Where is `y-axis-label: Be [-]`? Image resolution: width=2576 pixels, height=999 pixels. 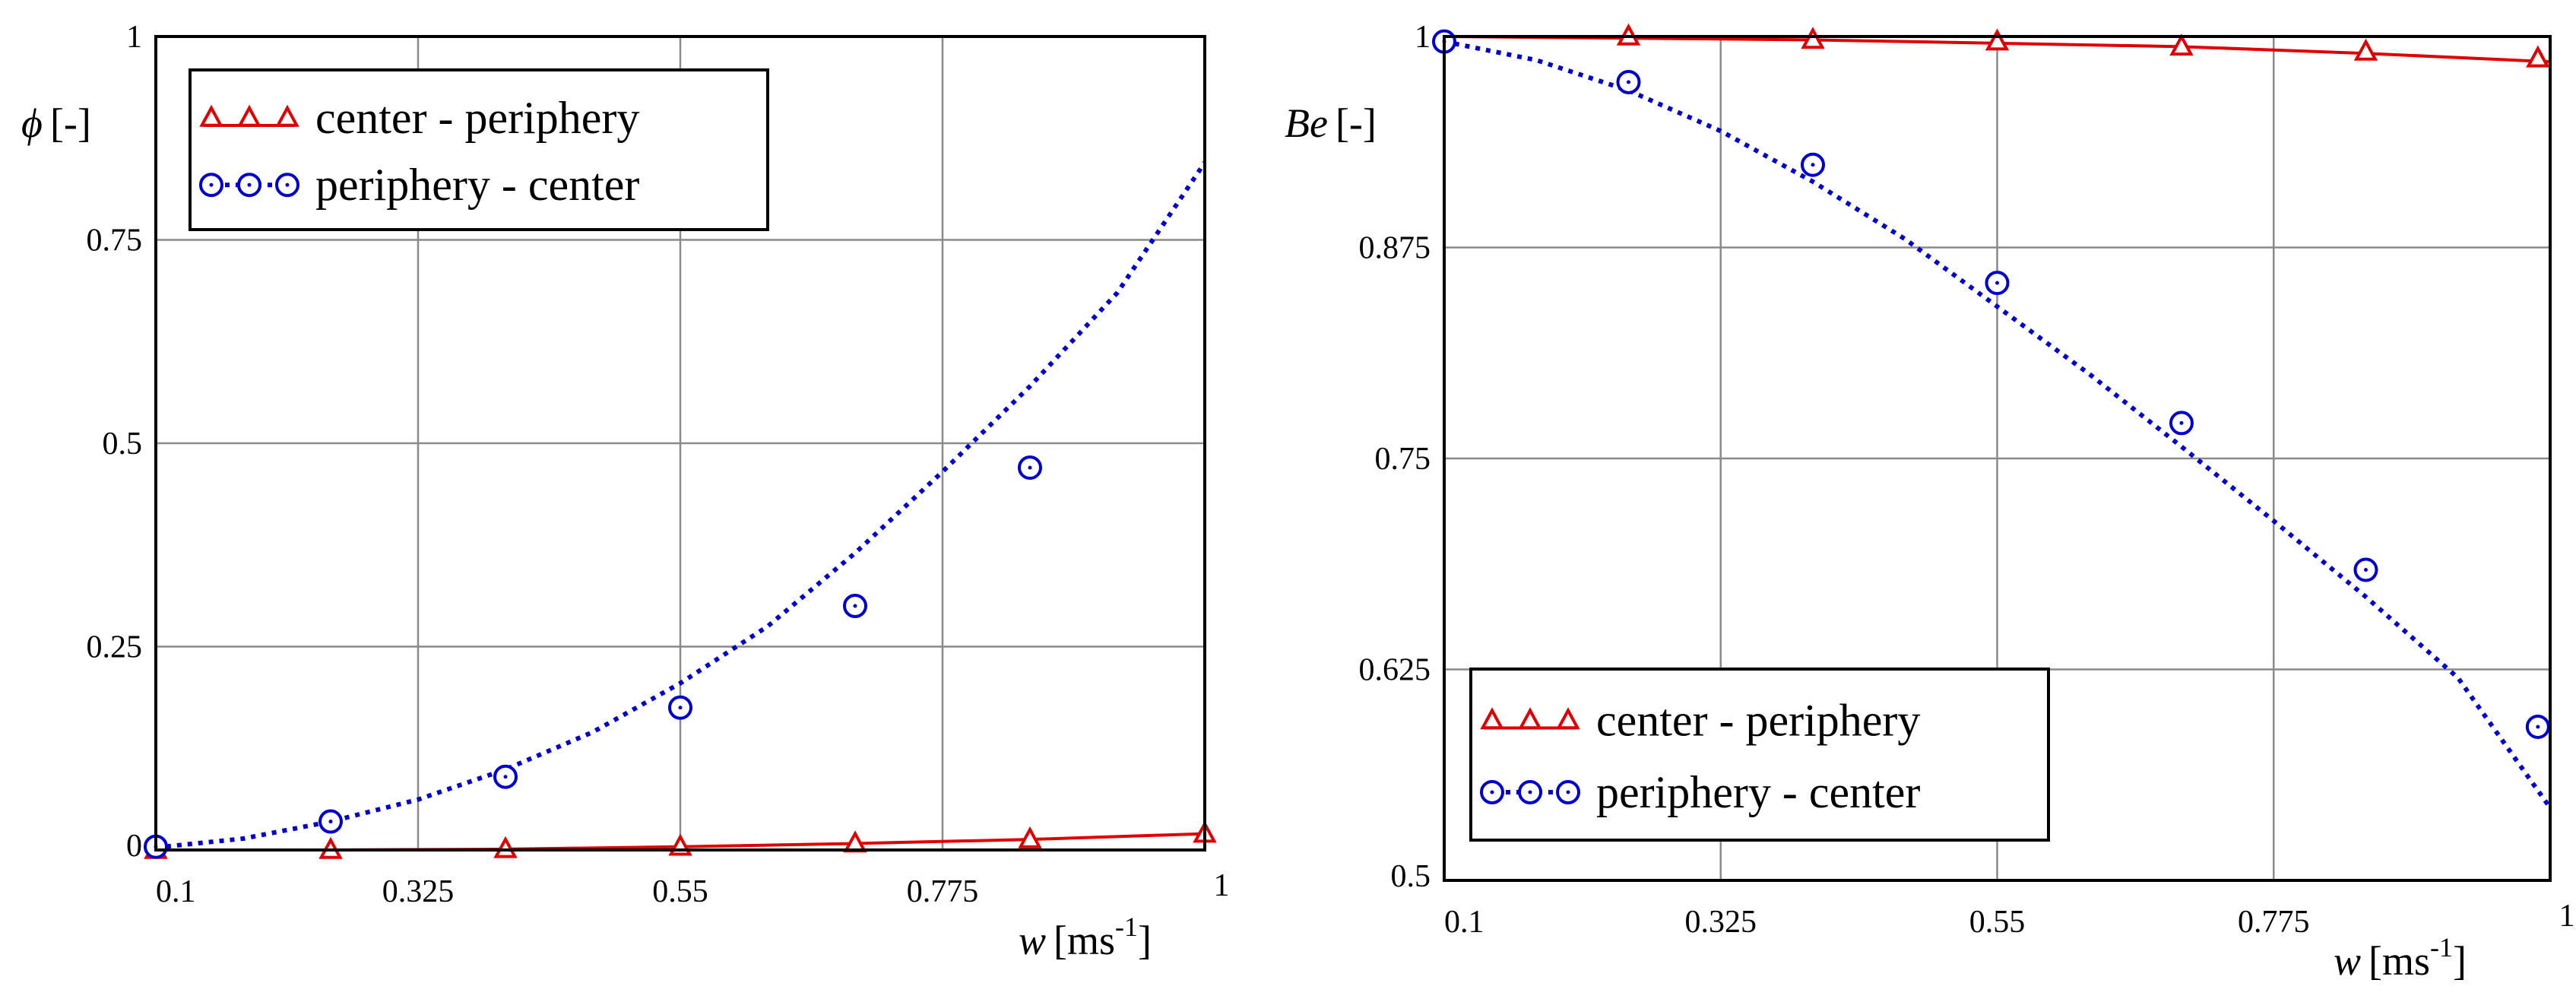 y-axis-label: Be [-] is located at coordinates (1331, 123).